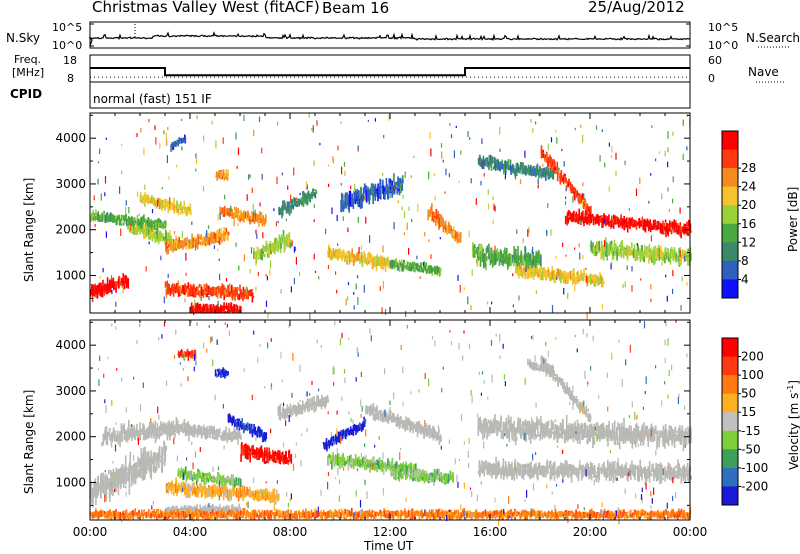 This screenshot has height=554, width=800. What do you see at coordinates (730, 215) in the screenshot?
I see `colorbar-swatch` at bounding box center [730, 215].